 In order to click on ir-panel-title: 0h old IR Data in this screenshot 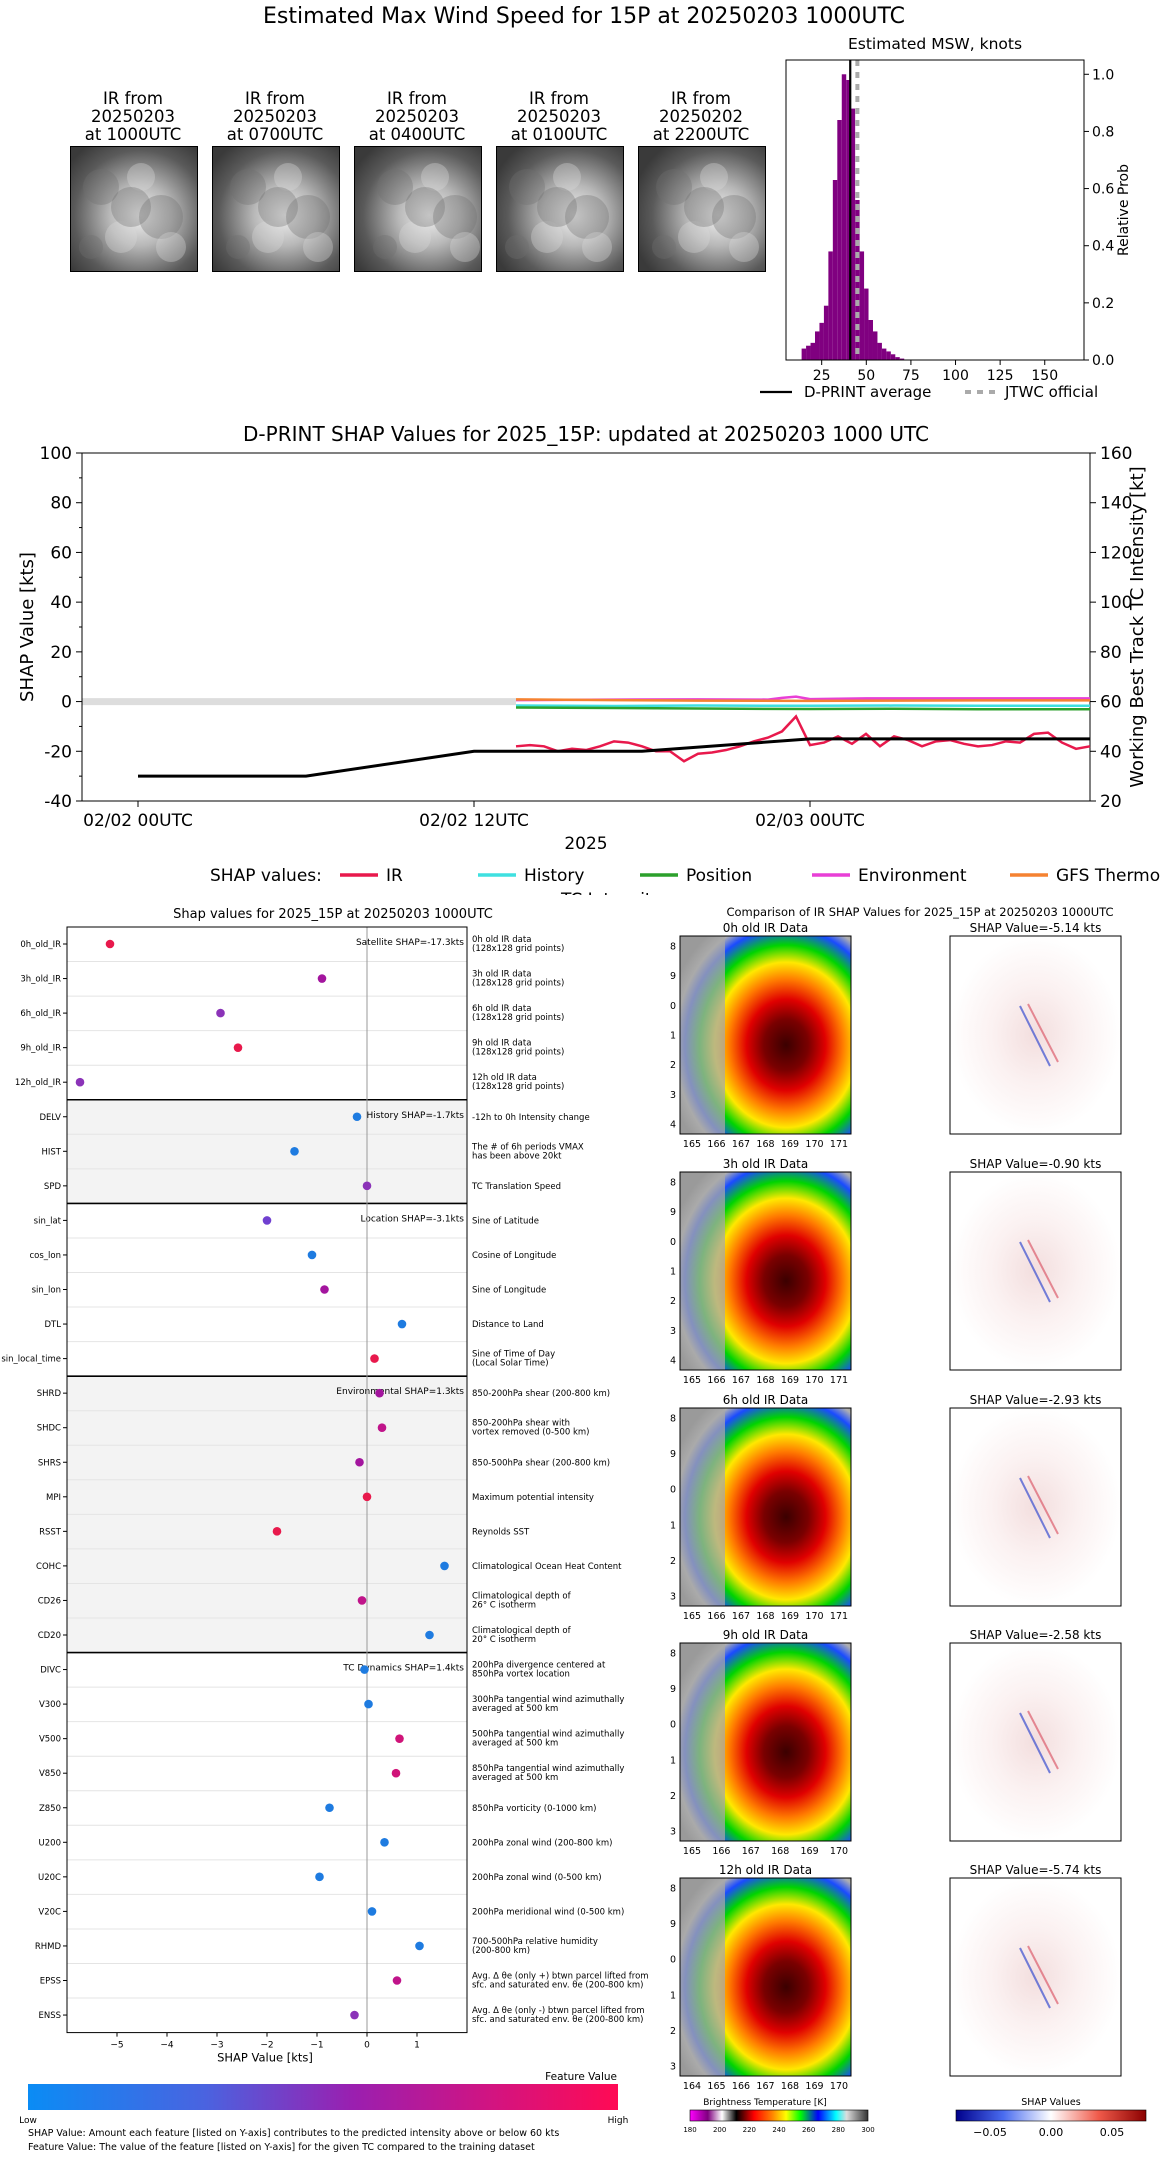, I will do `click(766, 928)`.